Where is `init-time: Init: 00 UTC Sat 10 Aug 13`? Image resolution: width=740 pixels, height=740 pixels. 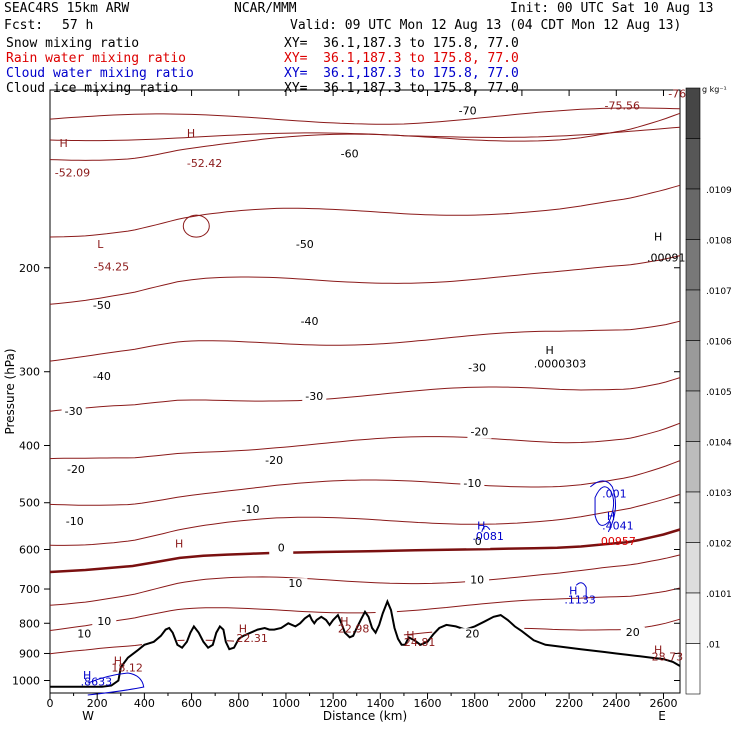
init-time: Init: 00 UTC Sat 10 Aug 13 is located at coordinates (612, 8).